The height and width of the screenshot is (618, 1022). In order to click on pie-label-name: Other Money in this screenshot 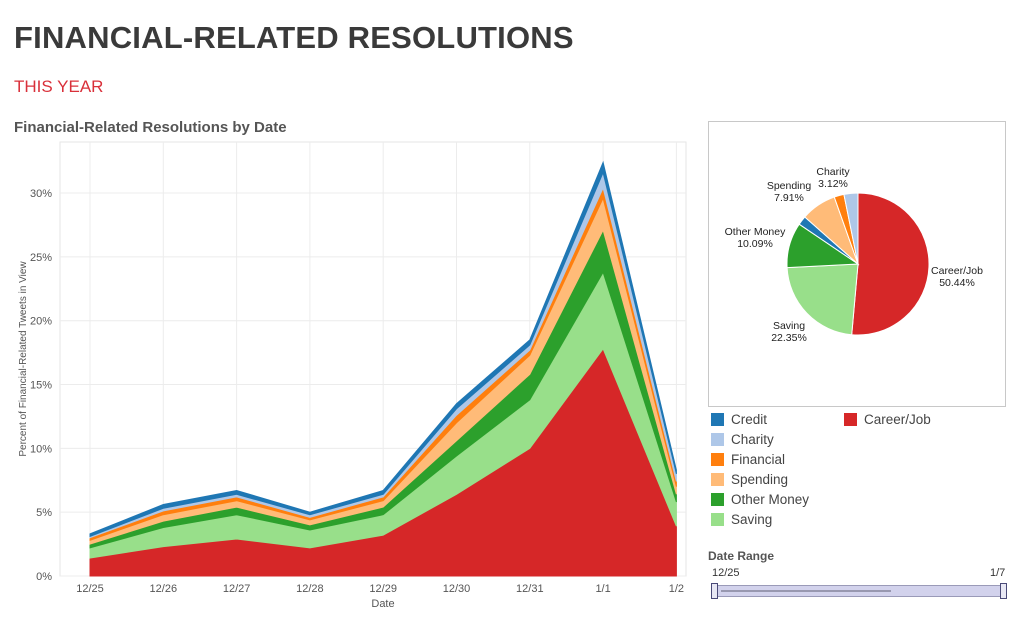, I will do `click(755, 232)`.